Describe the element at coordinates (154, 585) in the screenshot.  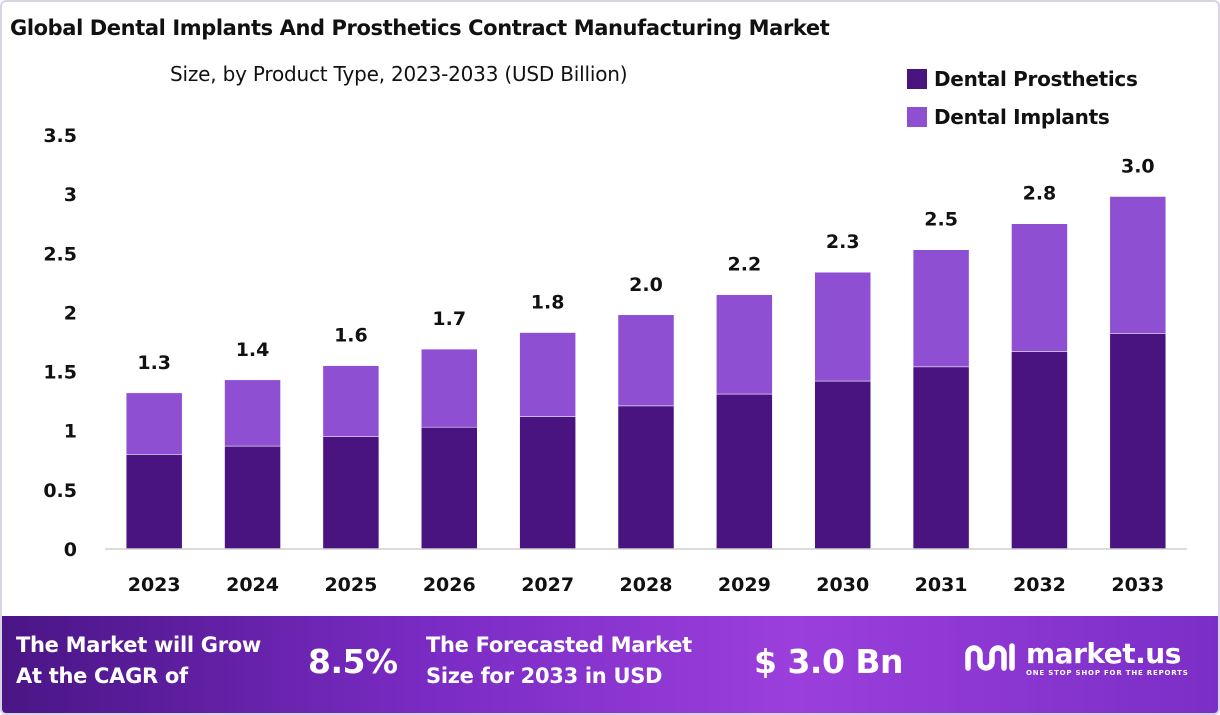
I see `x-tick-label: 2023` at that location.